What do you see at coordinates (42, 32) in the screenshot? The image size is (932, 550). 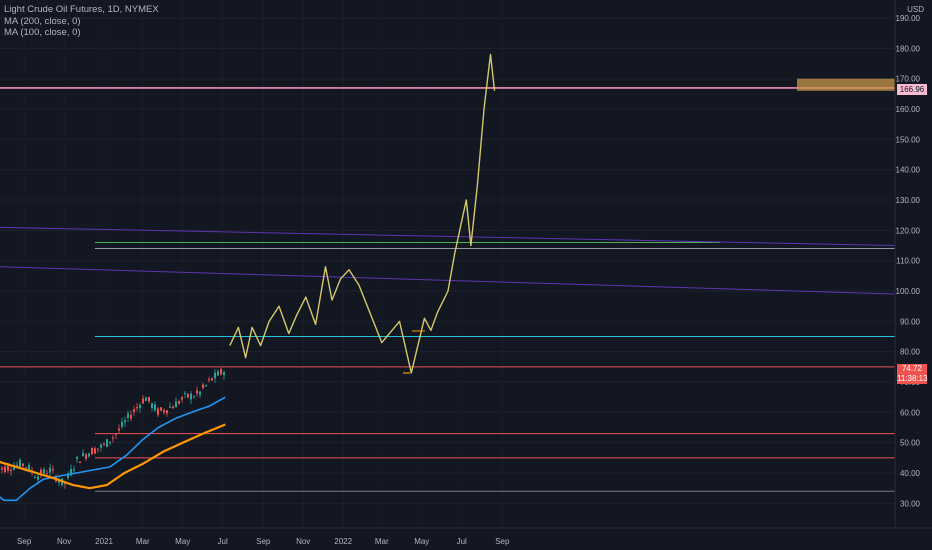 I see `indicator-ma100-label: MA (100, close, 0)` at bounding box center [42, 32].